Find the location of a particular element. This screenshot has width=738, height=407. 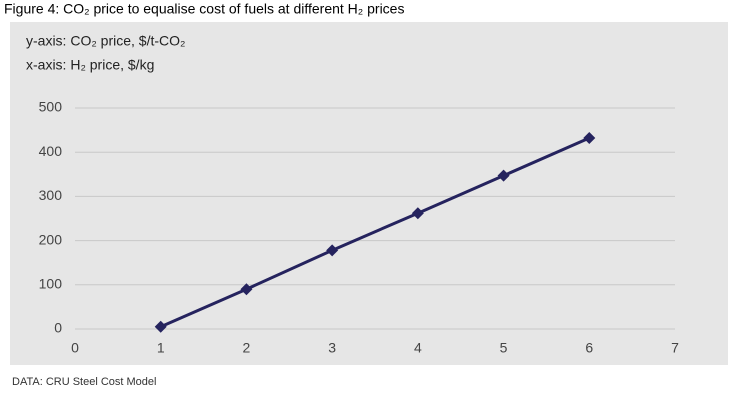

x-tick-label: 4 is located at coordinates (418, 348).